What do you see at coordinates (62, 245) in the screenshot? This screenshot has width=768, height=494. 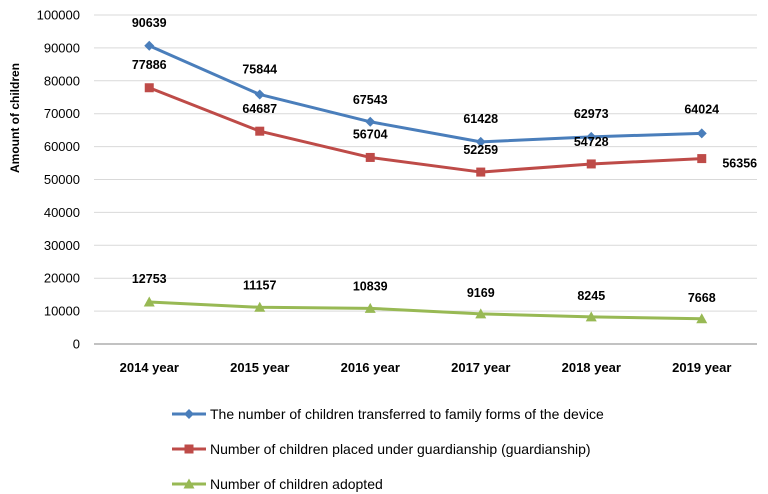 I see `y-tick-label: 30000` at bounding box center [62, 245].